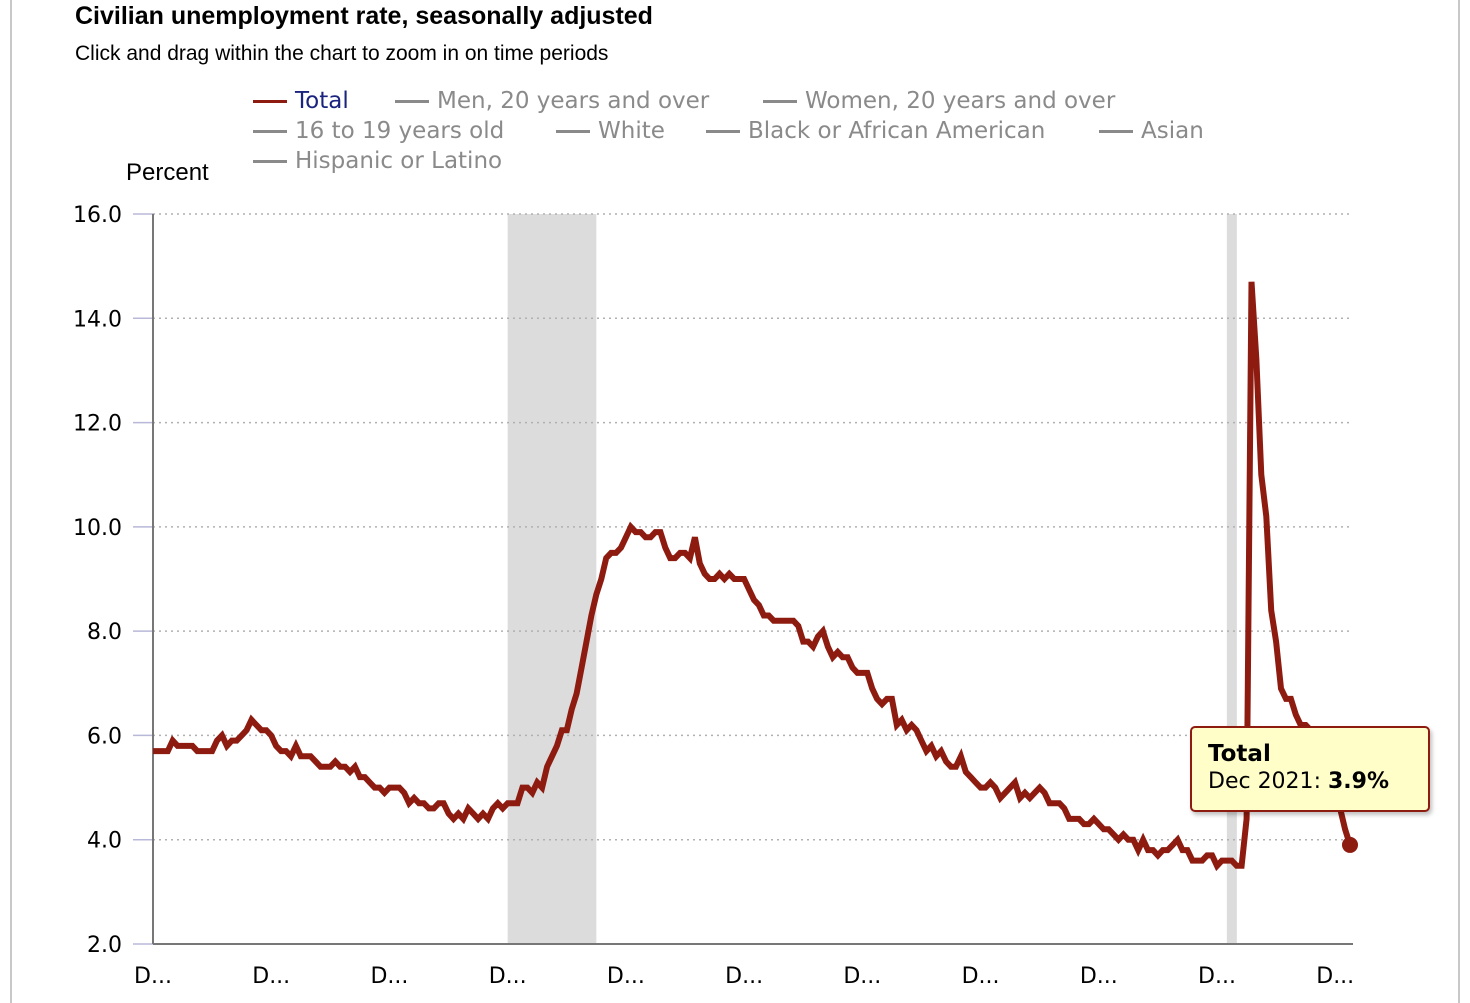  I want to click on legend-label: Black or African American, so click(897, 131).